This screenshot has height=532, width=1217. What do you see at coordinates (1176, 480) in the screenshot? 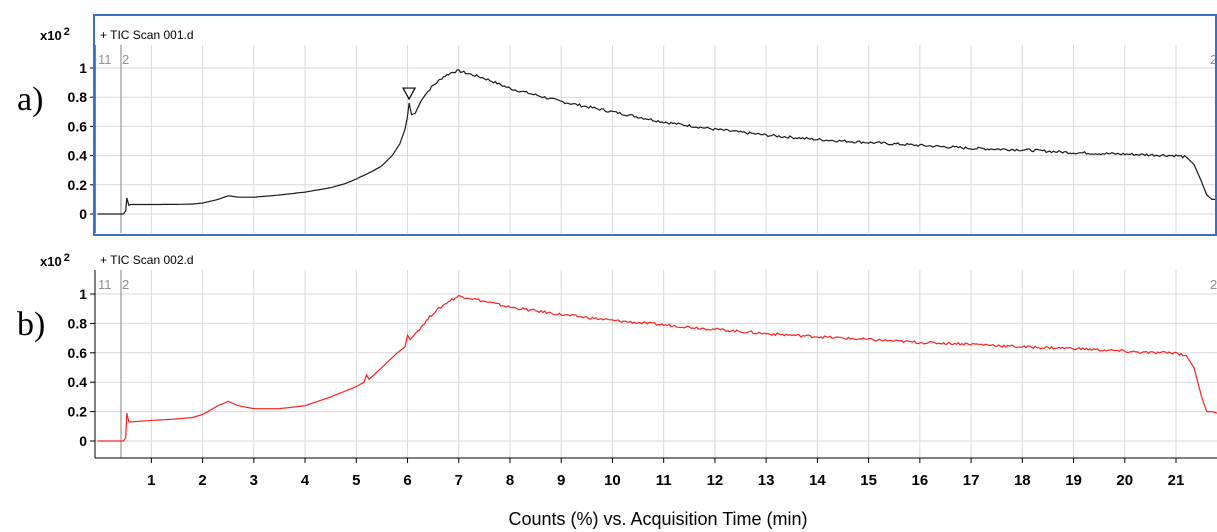
I see `x-tick-label: 21` at bounding box center [1176, 480].